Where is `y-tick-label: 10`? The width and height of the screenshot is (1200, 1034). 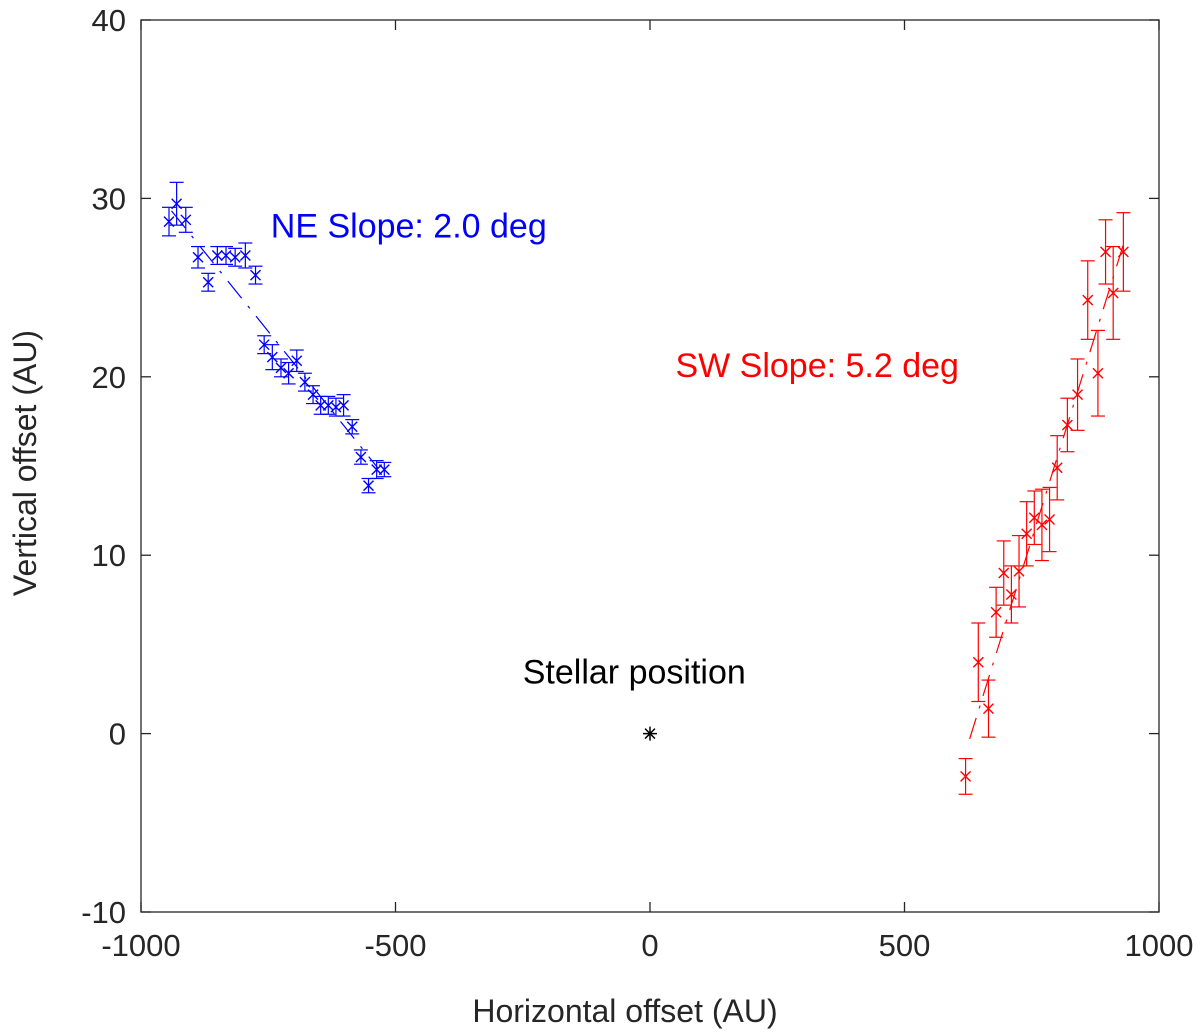 y-tick-label: 10 is located at coordinates (109, 555).